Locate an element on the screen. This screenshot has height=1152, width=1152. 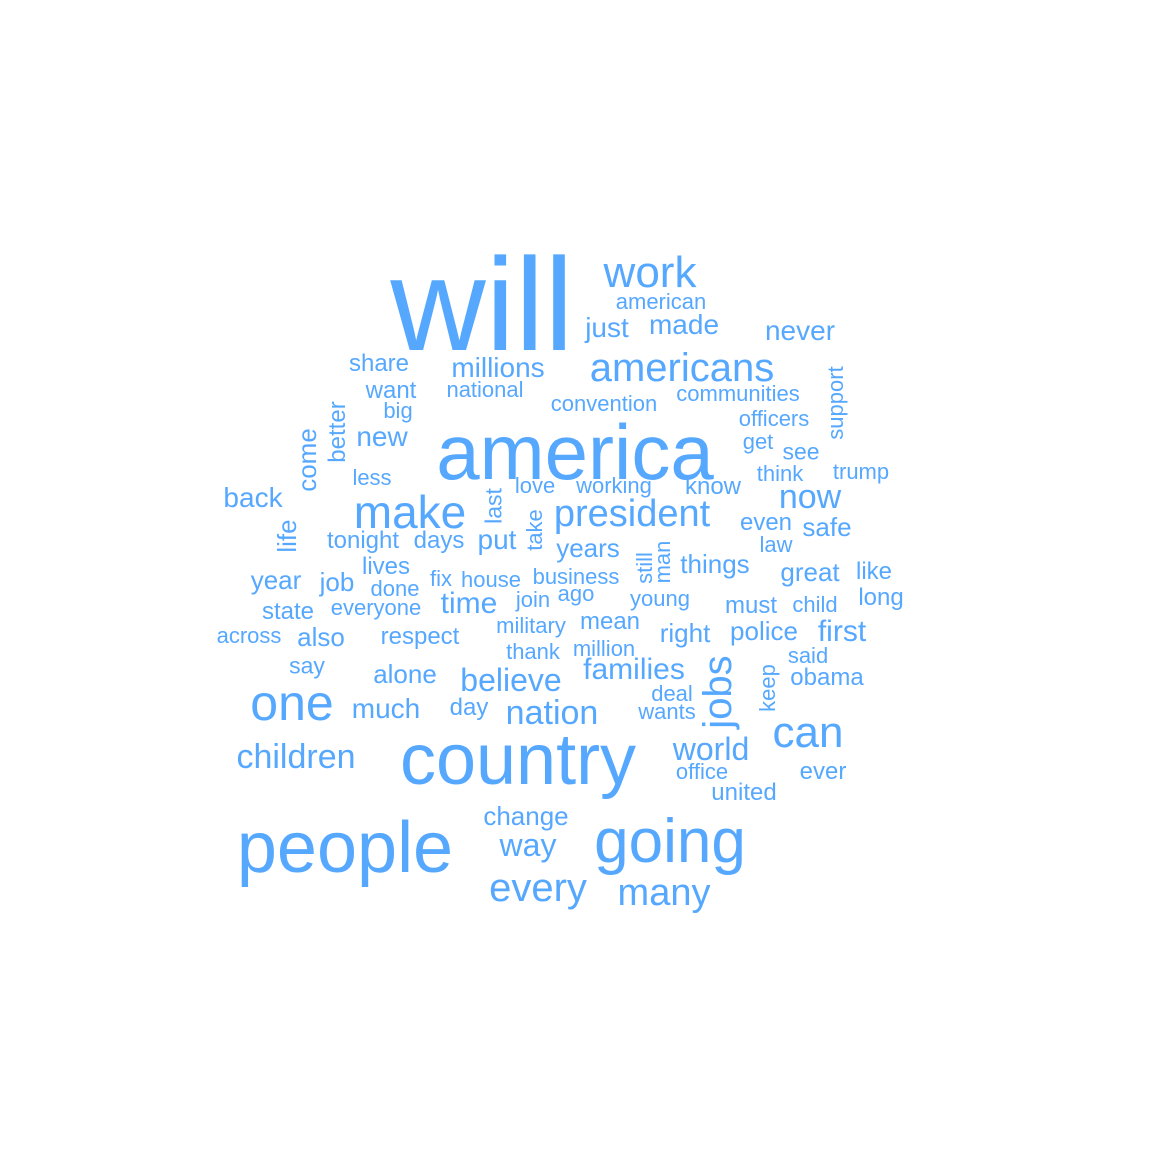
word-back: back is located at coordinates (253, 497).